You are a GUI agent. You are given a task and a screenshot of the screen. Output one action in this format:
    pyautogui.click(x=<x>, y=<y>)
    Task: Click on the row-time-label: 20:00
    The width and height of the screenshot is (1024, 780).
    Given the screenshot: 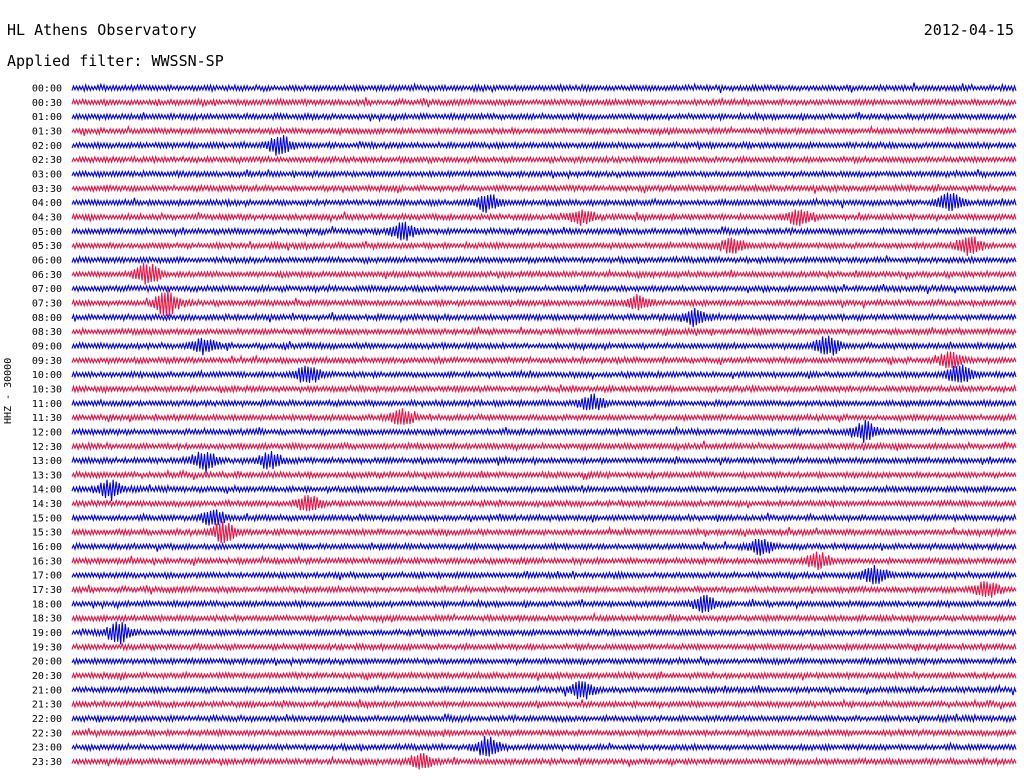 What is the action you would take?
    pyautogui.click(x=47, y=662)
    